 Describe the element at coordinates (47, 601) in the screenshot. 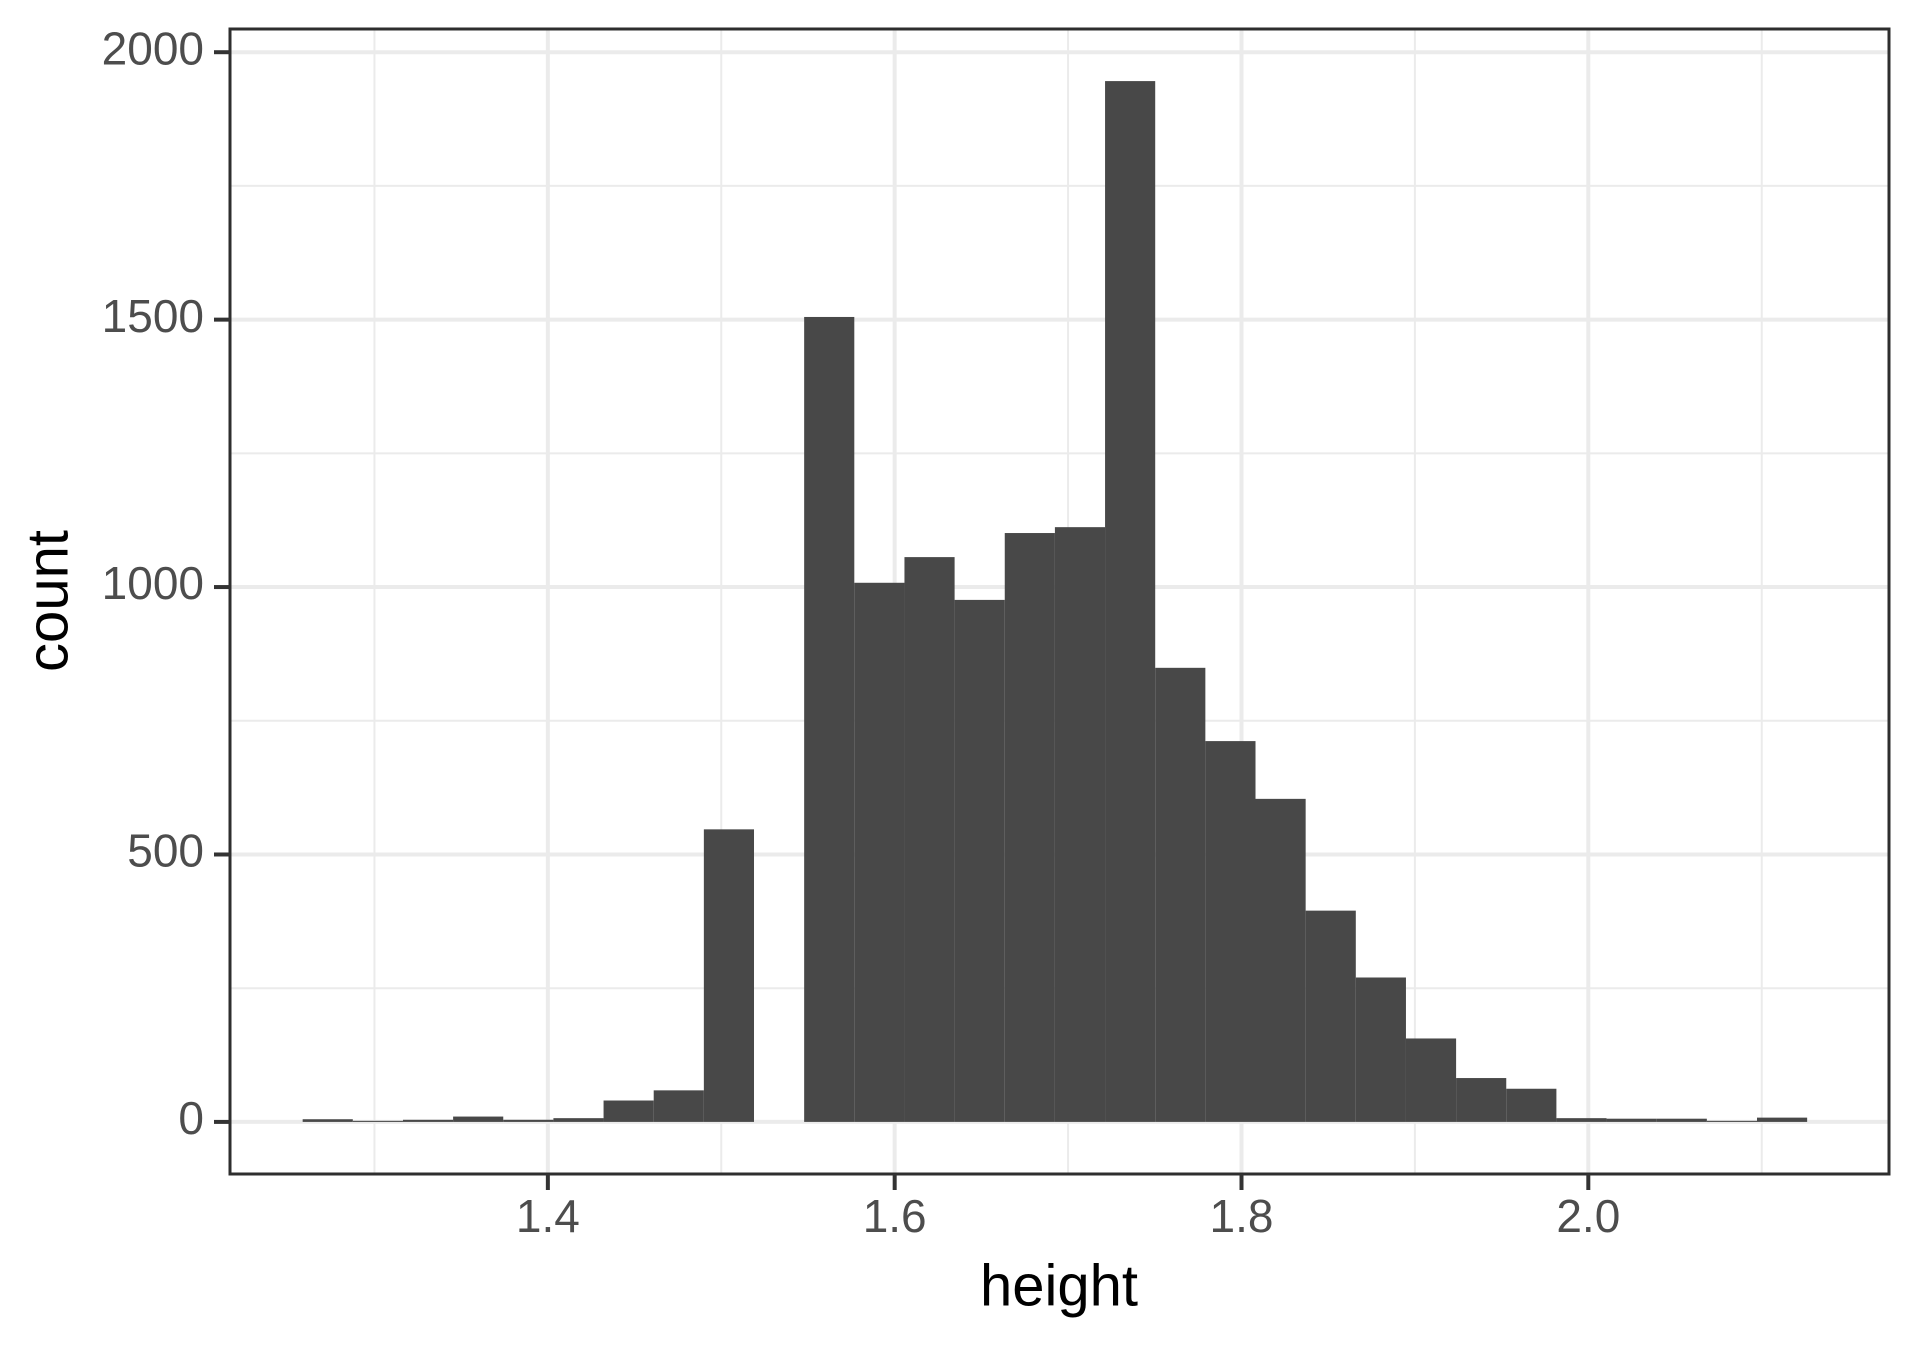

I see `y-axis-title: count` at that location.